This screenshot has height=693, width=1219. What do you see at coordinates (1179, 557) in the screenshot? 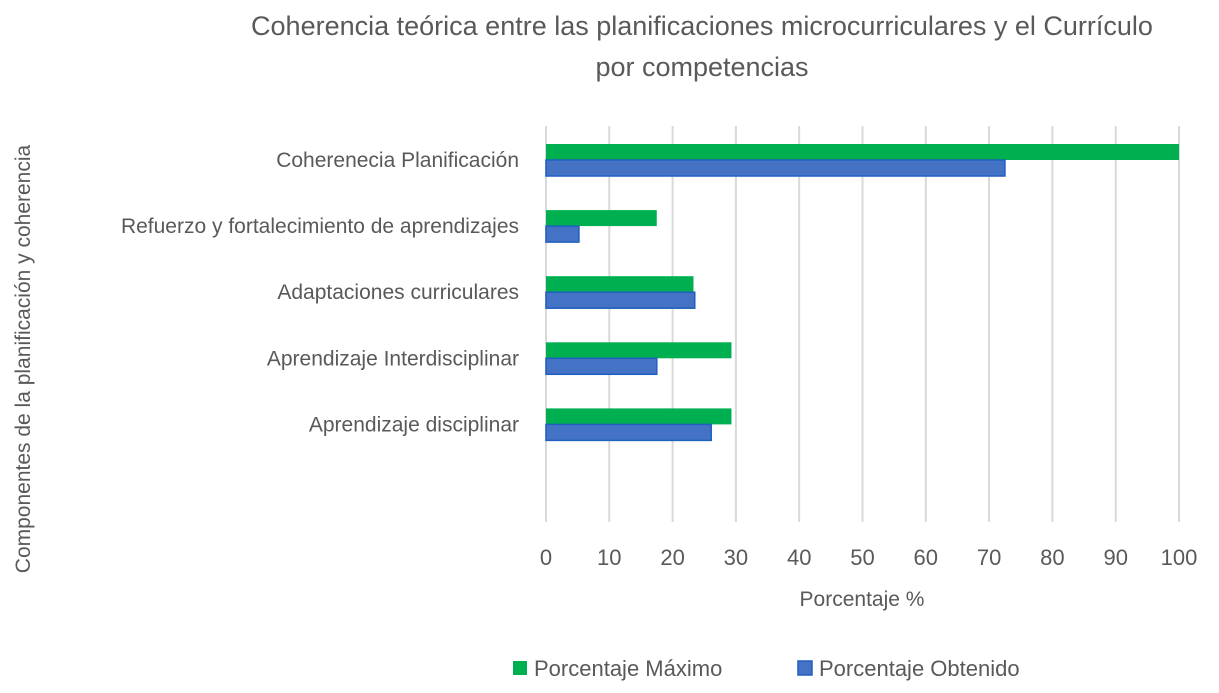
I see `x-tick-label-10: 100` at bounding box center [1179, 557].